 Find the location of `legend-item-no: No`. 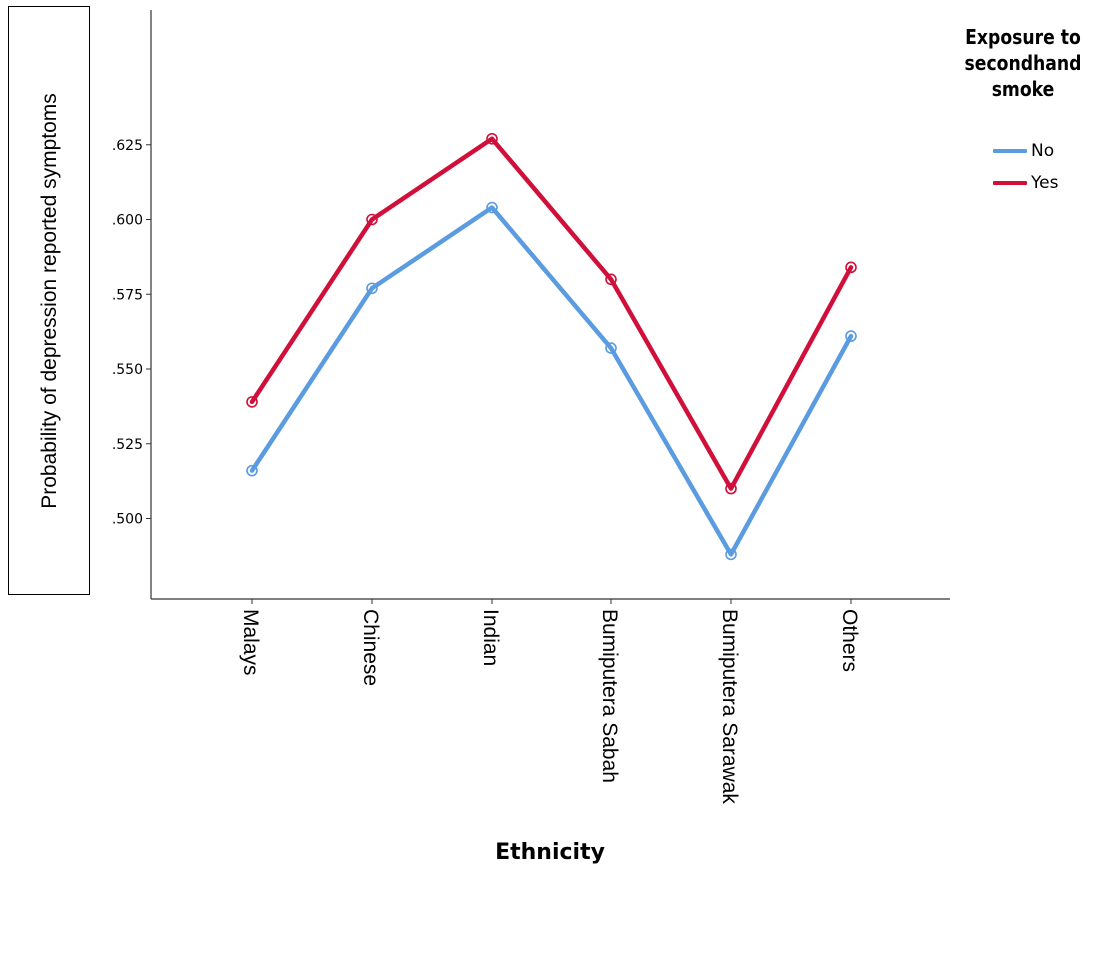

legend-item-no: No is located at coordinates (1023, 151).